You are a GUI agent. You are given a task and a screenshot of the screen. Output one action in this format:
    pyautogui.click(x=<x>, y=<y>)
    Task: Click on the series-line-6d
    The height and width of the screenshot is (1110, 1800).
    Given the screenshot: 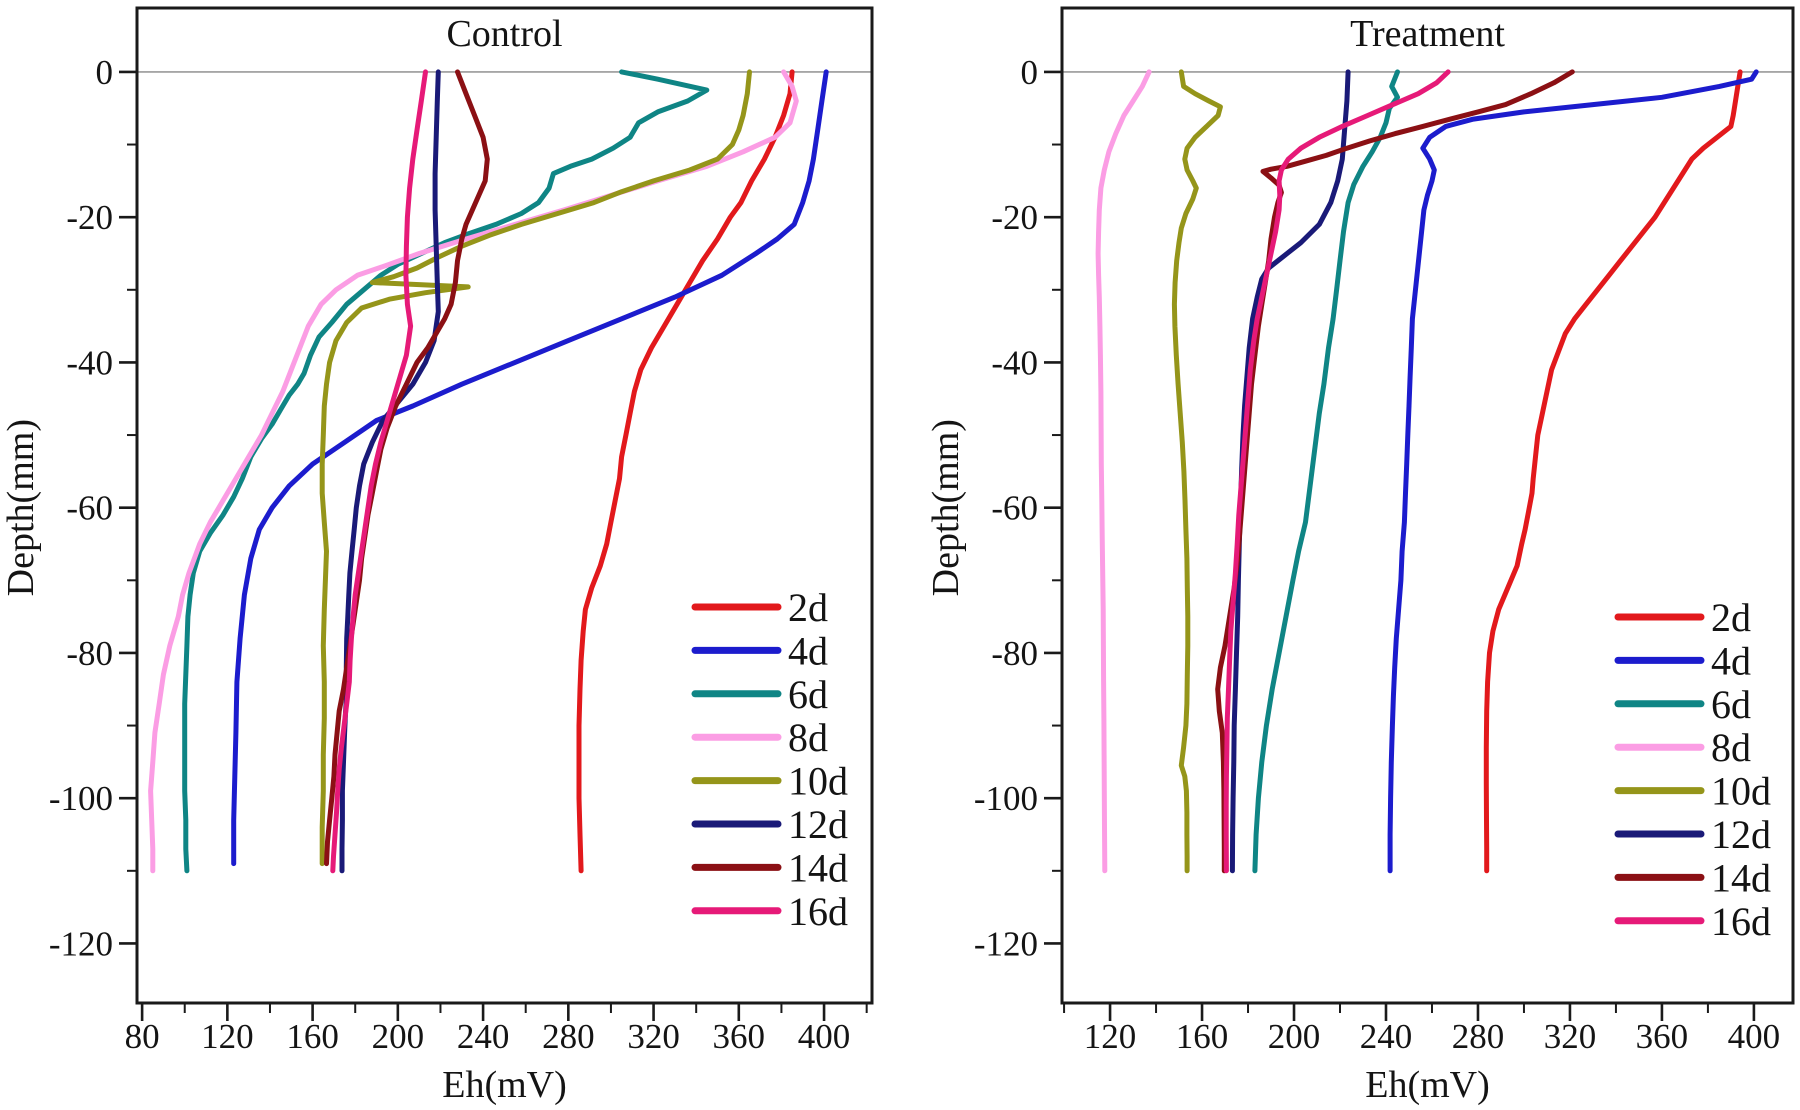 What is the action you would take?
    pyautogui.click(x=1326, y=471)
    